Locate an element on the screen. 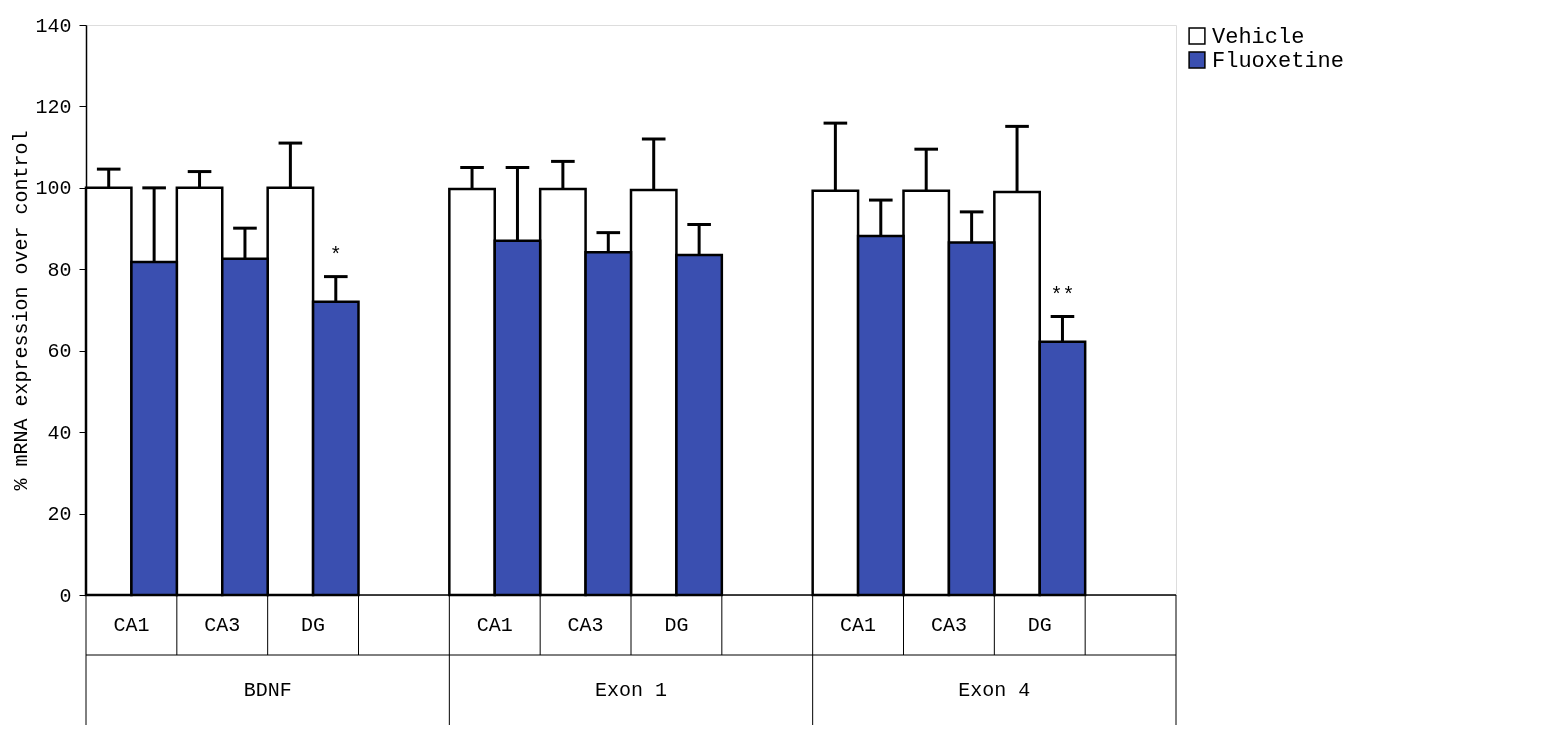 The image size is (1556, 737). y-tick-label: 100 is located at coordinates (53, 189).